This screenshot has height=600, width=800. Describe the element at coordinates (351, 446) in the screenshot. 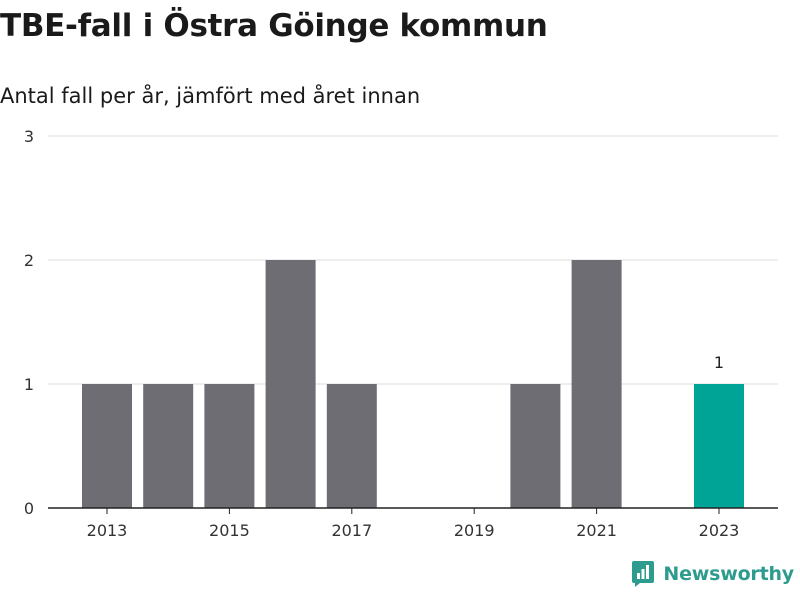

I see `bar-2017` at that location.